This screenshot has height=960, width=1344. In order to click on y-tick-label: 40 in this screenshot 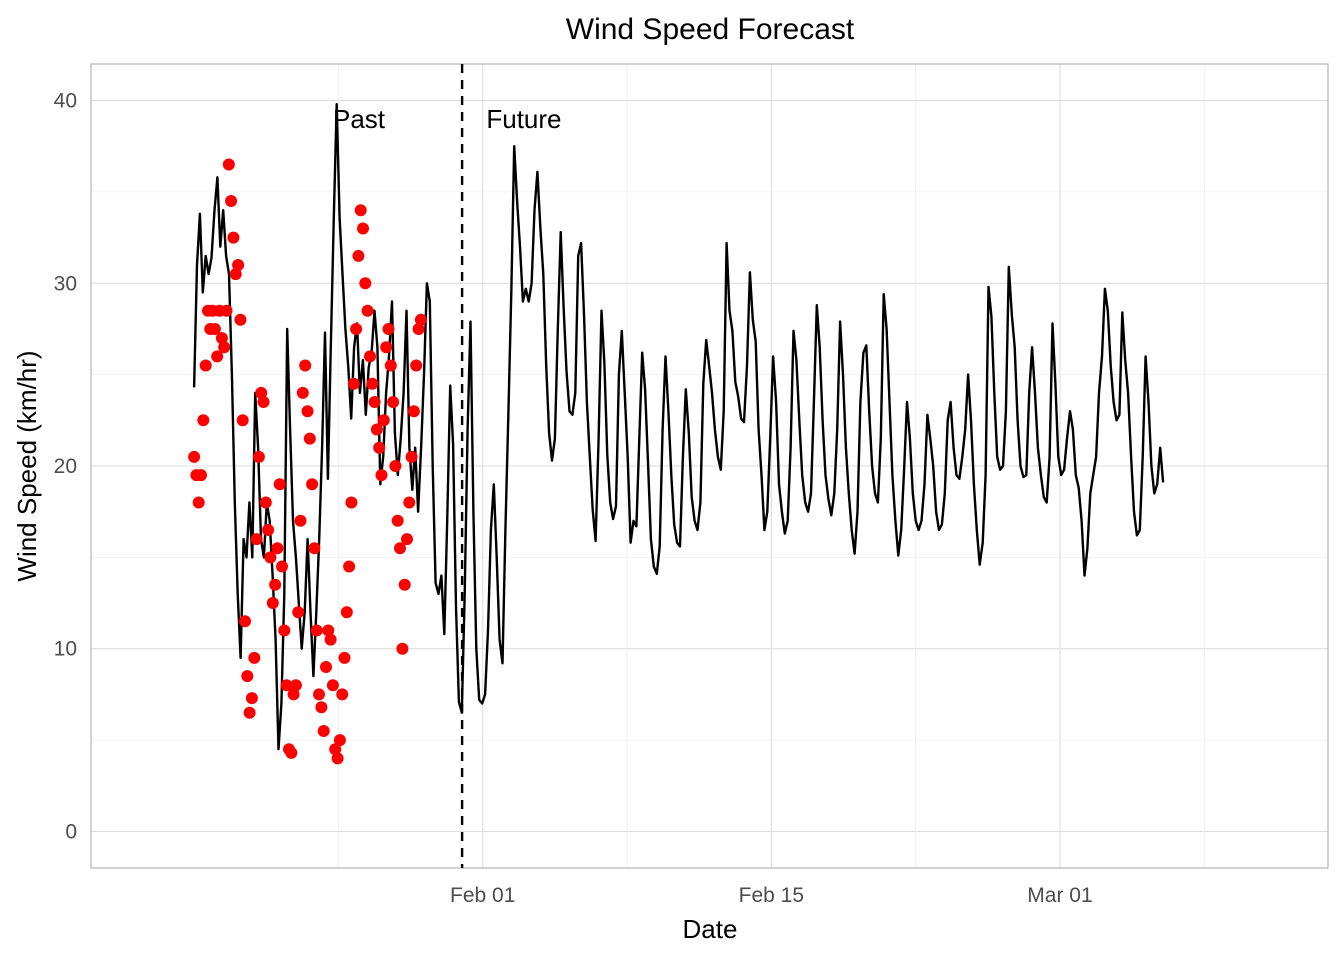, I will do `click(65, 101)`.